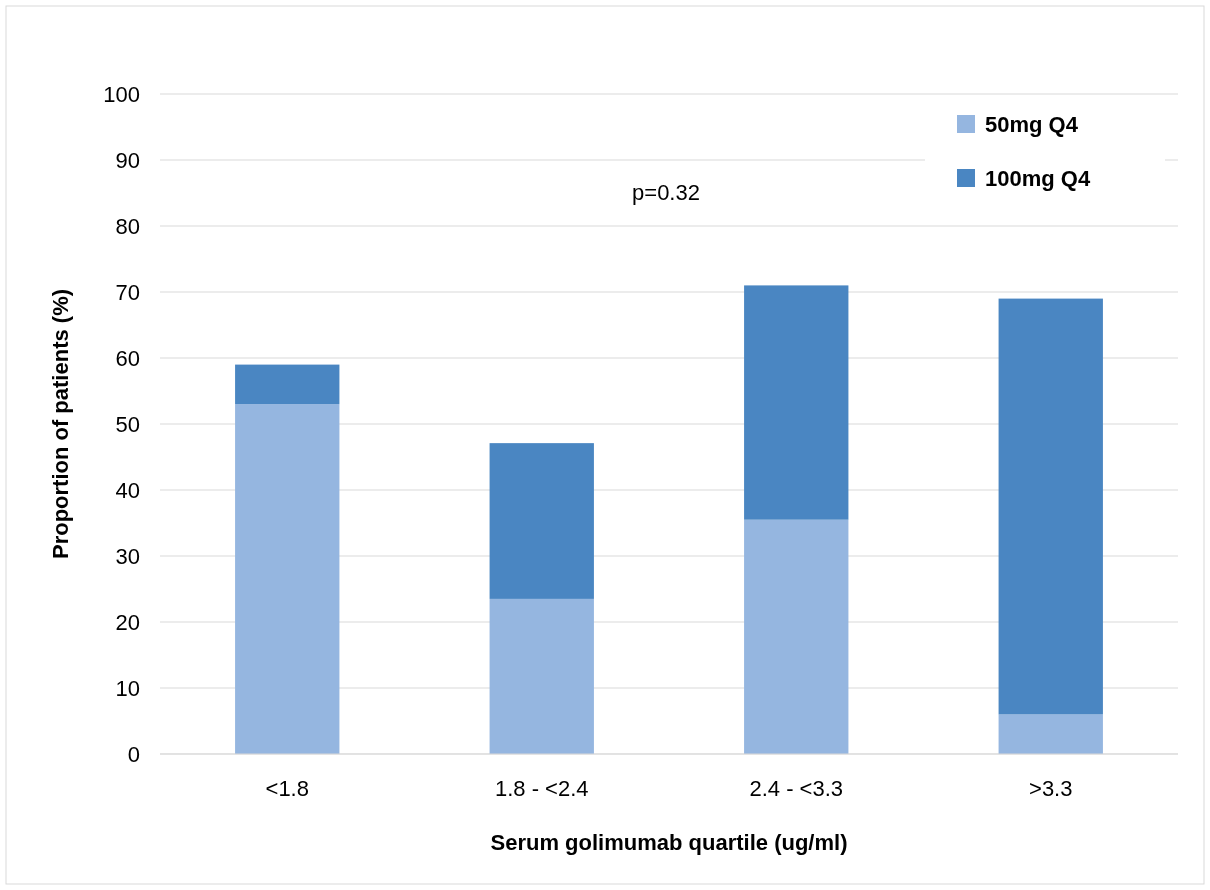  Describe the element at coordinates (121, 94) in the screenshot. I see `y-tick-label: 100` at that location.